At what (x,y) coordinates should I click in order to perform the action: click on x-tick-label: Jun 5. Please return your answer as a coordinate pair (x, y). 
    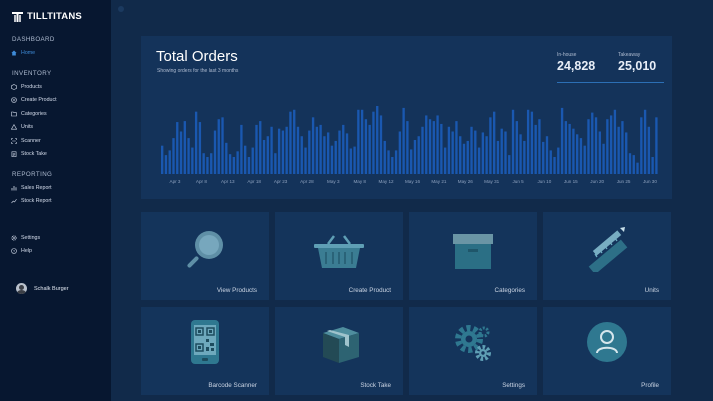
    Looking at the image, I should click on (518, 181).